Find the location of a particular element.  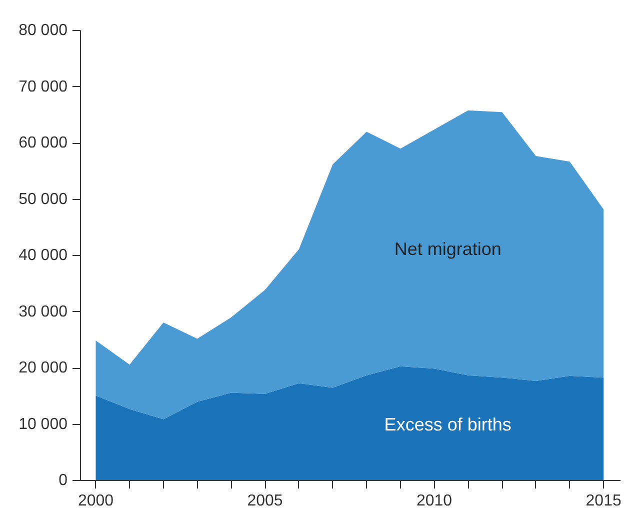

y-tick-label: 0 is located at coordinates (63, 480).